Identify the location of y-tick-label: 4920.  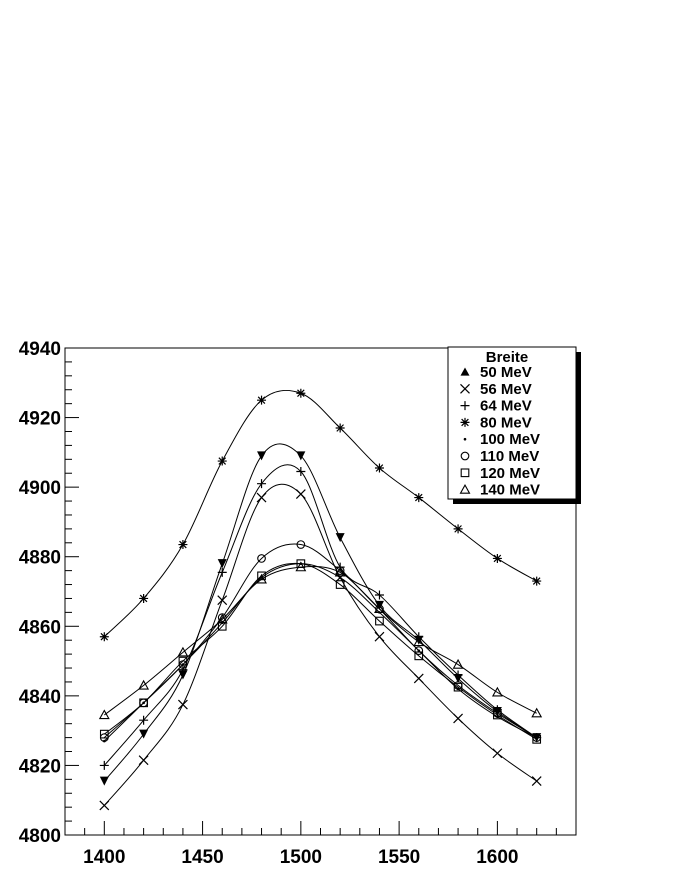
(40, 419).